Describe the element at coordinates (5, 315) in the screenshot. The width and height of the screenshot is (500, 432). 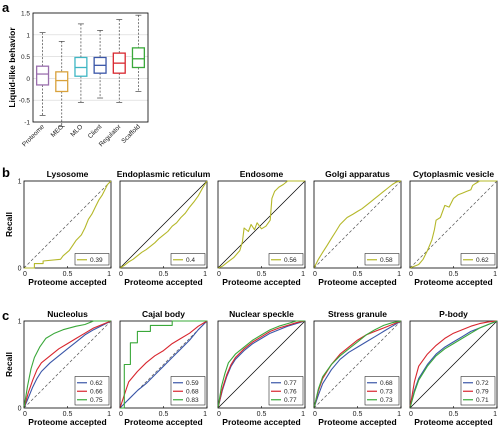
I see `panel-label-c: c` at that location.